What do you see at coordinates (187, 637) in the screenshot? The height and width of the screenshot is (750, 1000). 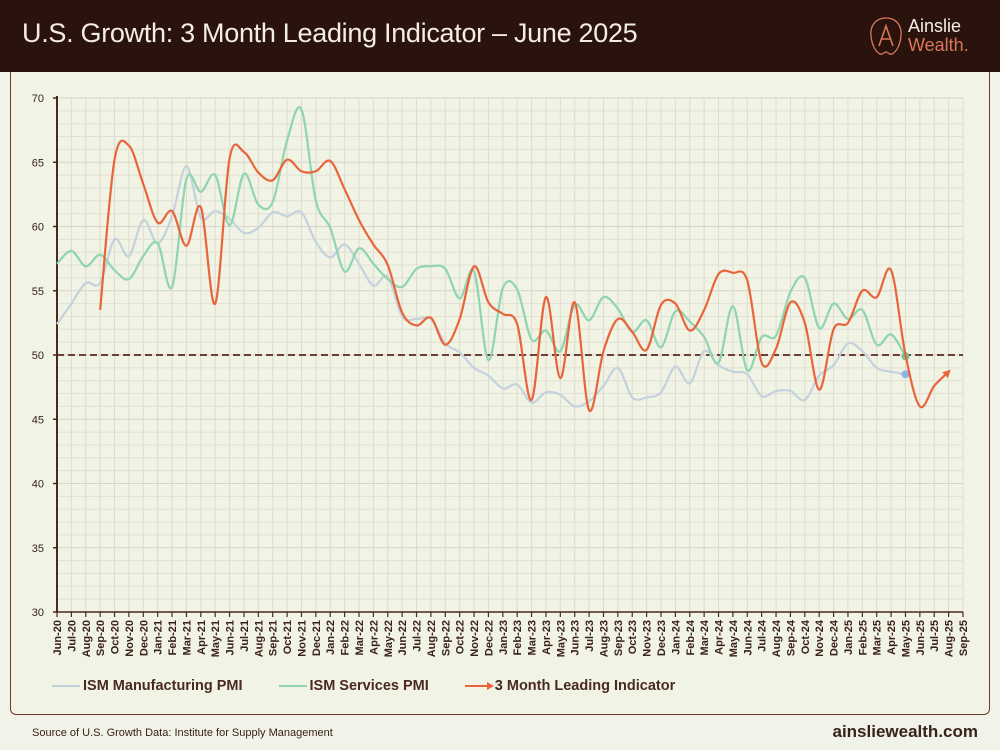 I see `x-tick-label: Mar-21` at bounding box center [187, 637].